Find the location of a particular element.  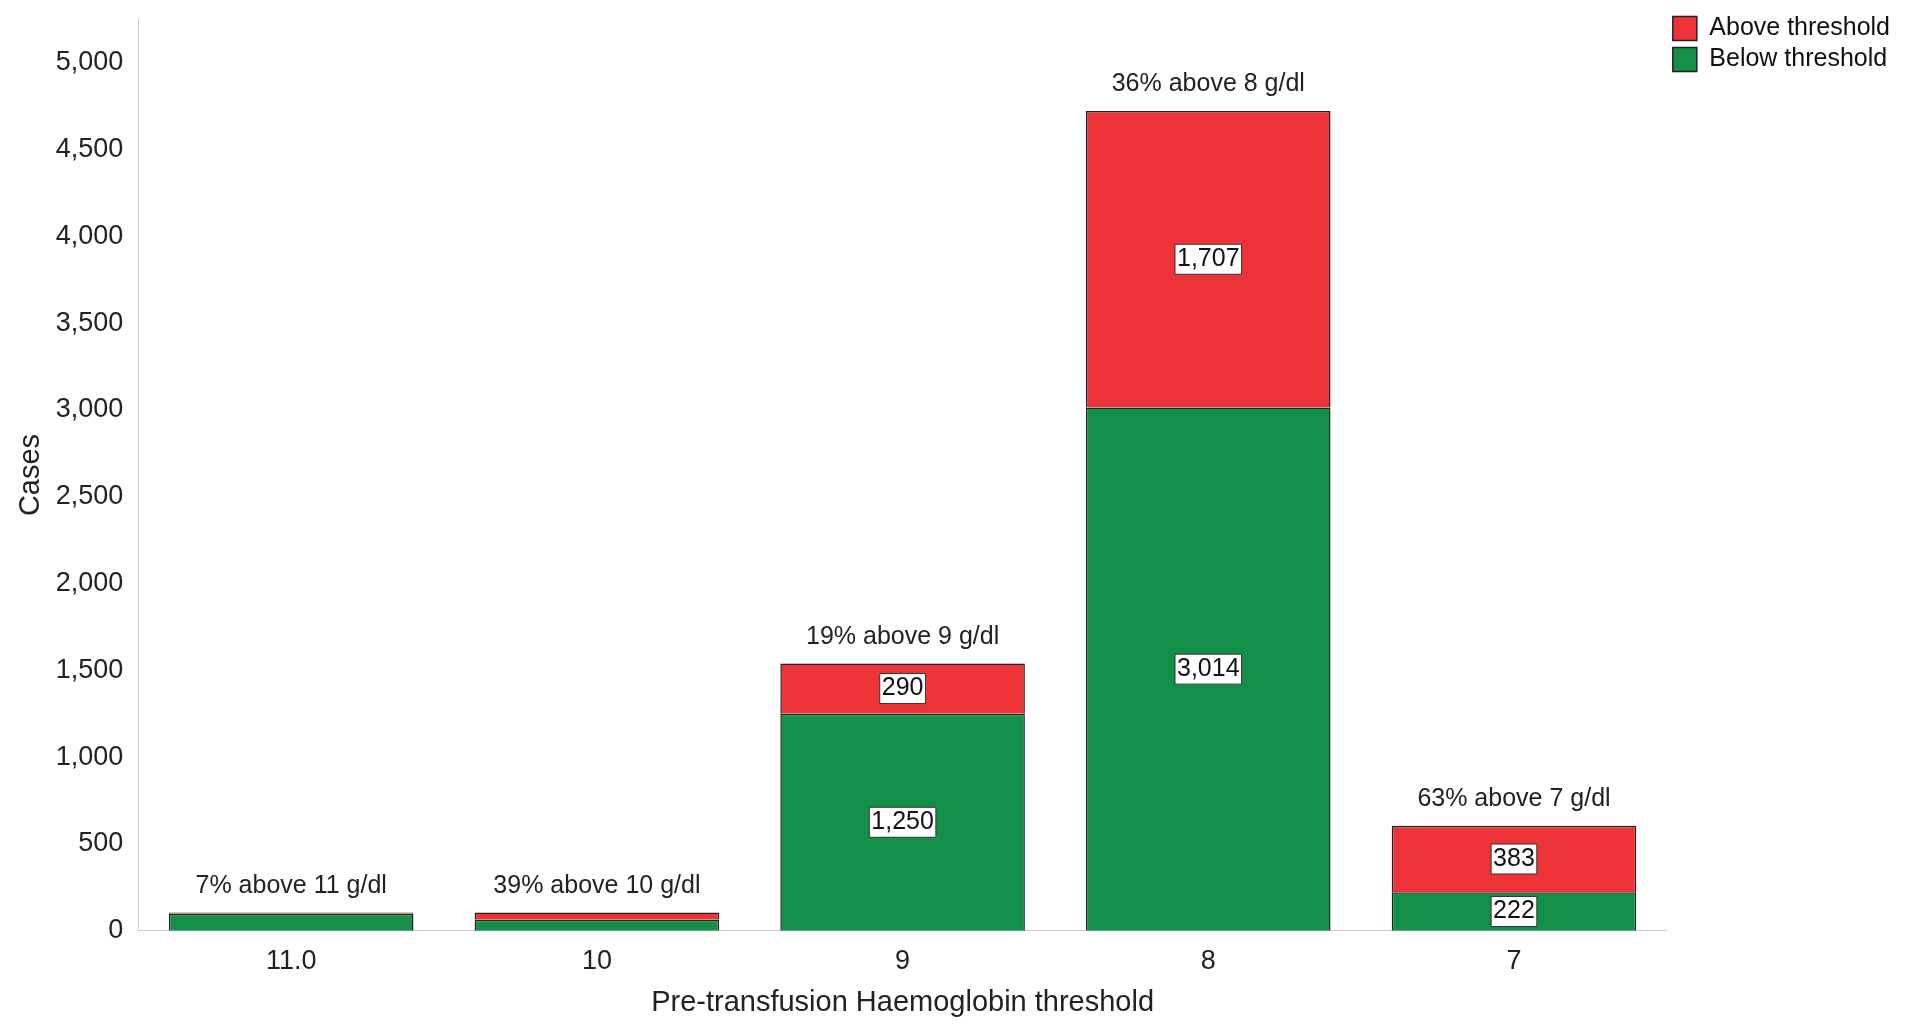

x-tick-label: 7 is located at coordinates (1514, 960).